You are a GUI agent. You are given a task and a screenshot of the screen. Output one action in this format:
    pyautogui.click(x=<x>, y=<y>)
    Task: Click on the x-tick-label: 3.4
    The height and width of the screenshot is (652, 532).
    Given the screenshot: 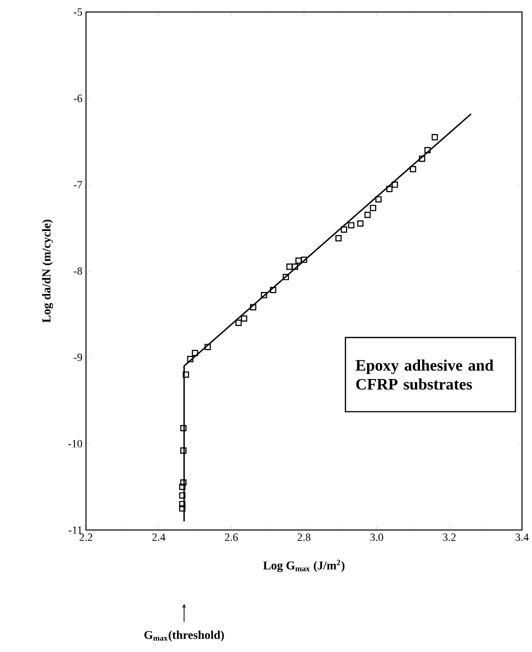 What is the action you would take?
    pyautogui.click(x=522, y=537)
    